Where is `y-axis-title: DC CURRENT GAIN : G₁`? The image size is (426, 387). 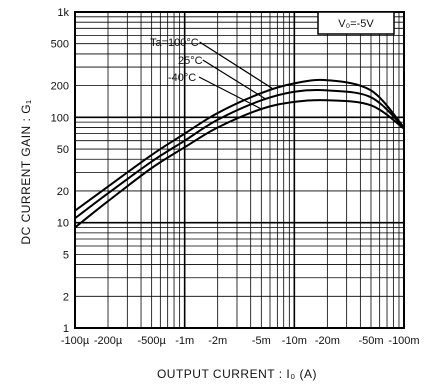
y-axis-title: DC CURRENT GAIN : G₁ is located at coordinates (26, 171).